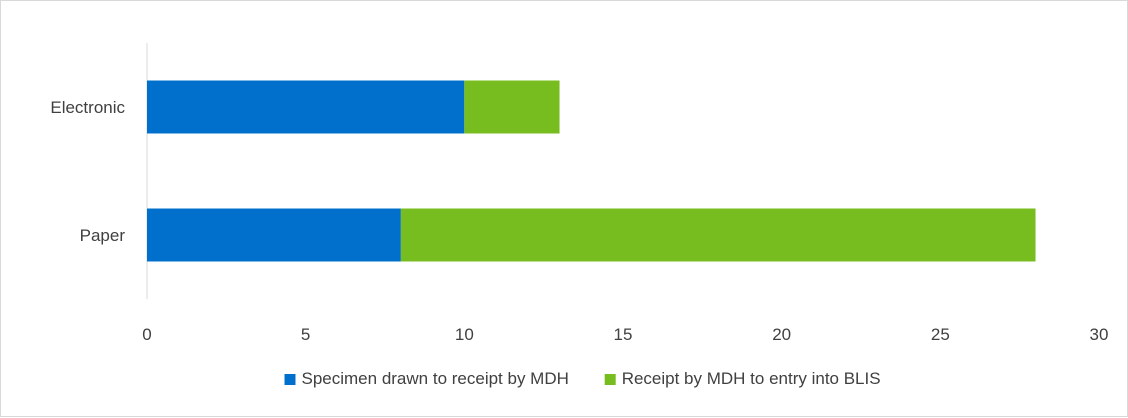 This screenshot has height=418, width=1128. What do you see at coordinates (623, 334) in the screenshot?
I see `x-tick-label-15: 15` at bounding box center [623, 334].